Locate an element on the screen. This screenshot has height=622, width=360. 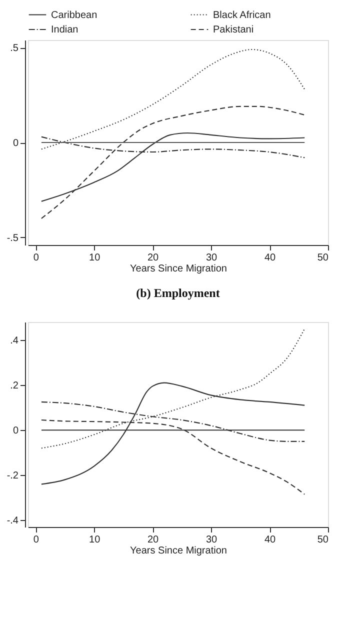
y-tick-label: -.5 is located at coordinates (12, 238).